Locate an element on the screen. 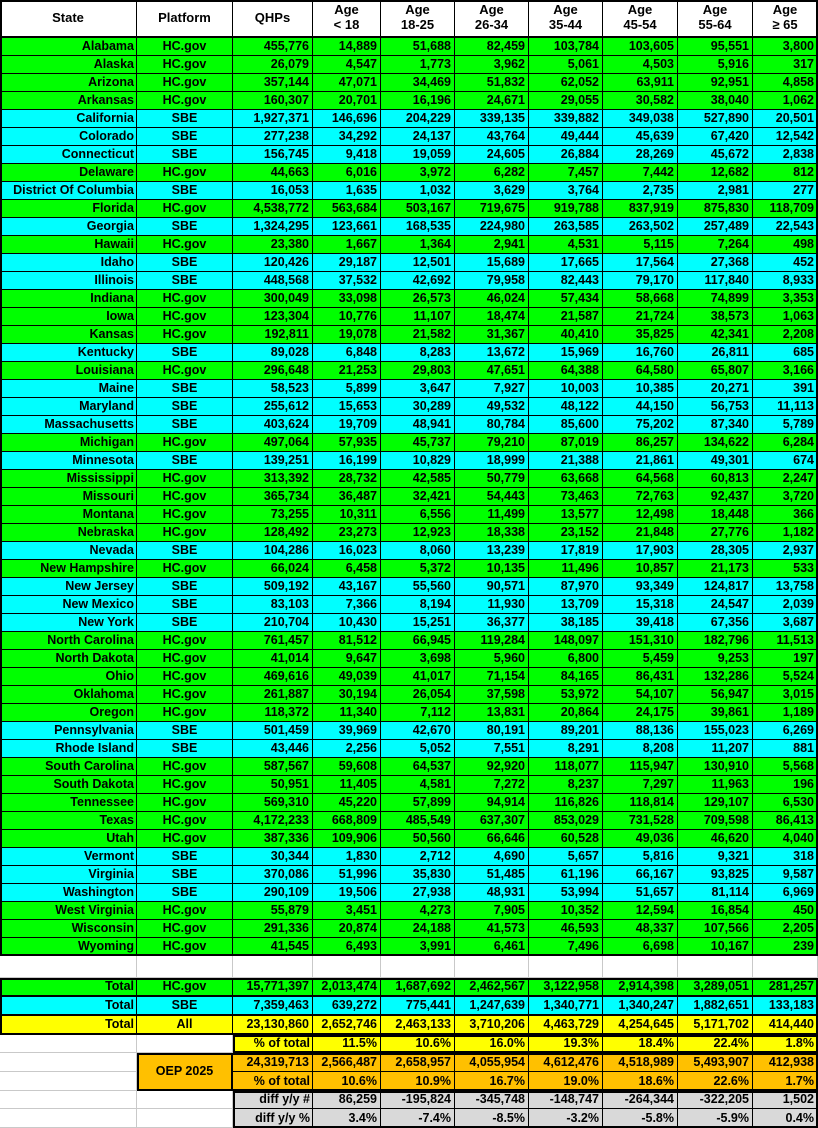  age-35-44-cell: 8,291 is located at coordinates (566, 749).